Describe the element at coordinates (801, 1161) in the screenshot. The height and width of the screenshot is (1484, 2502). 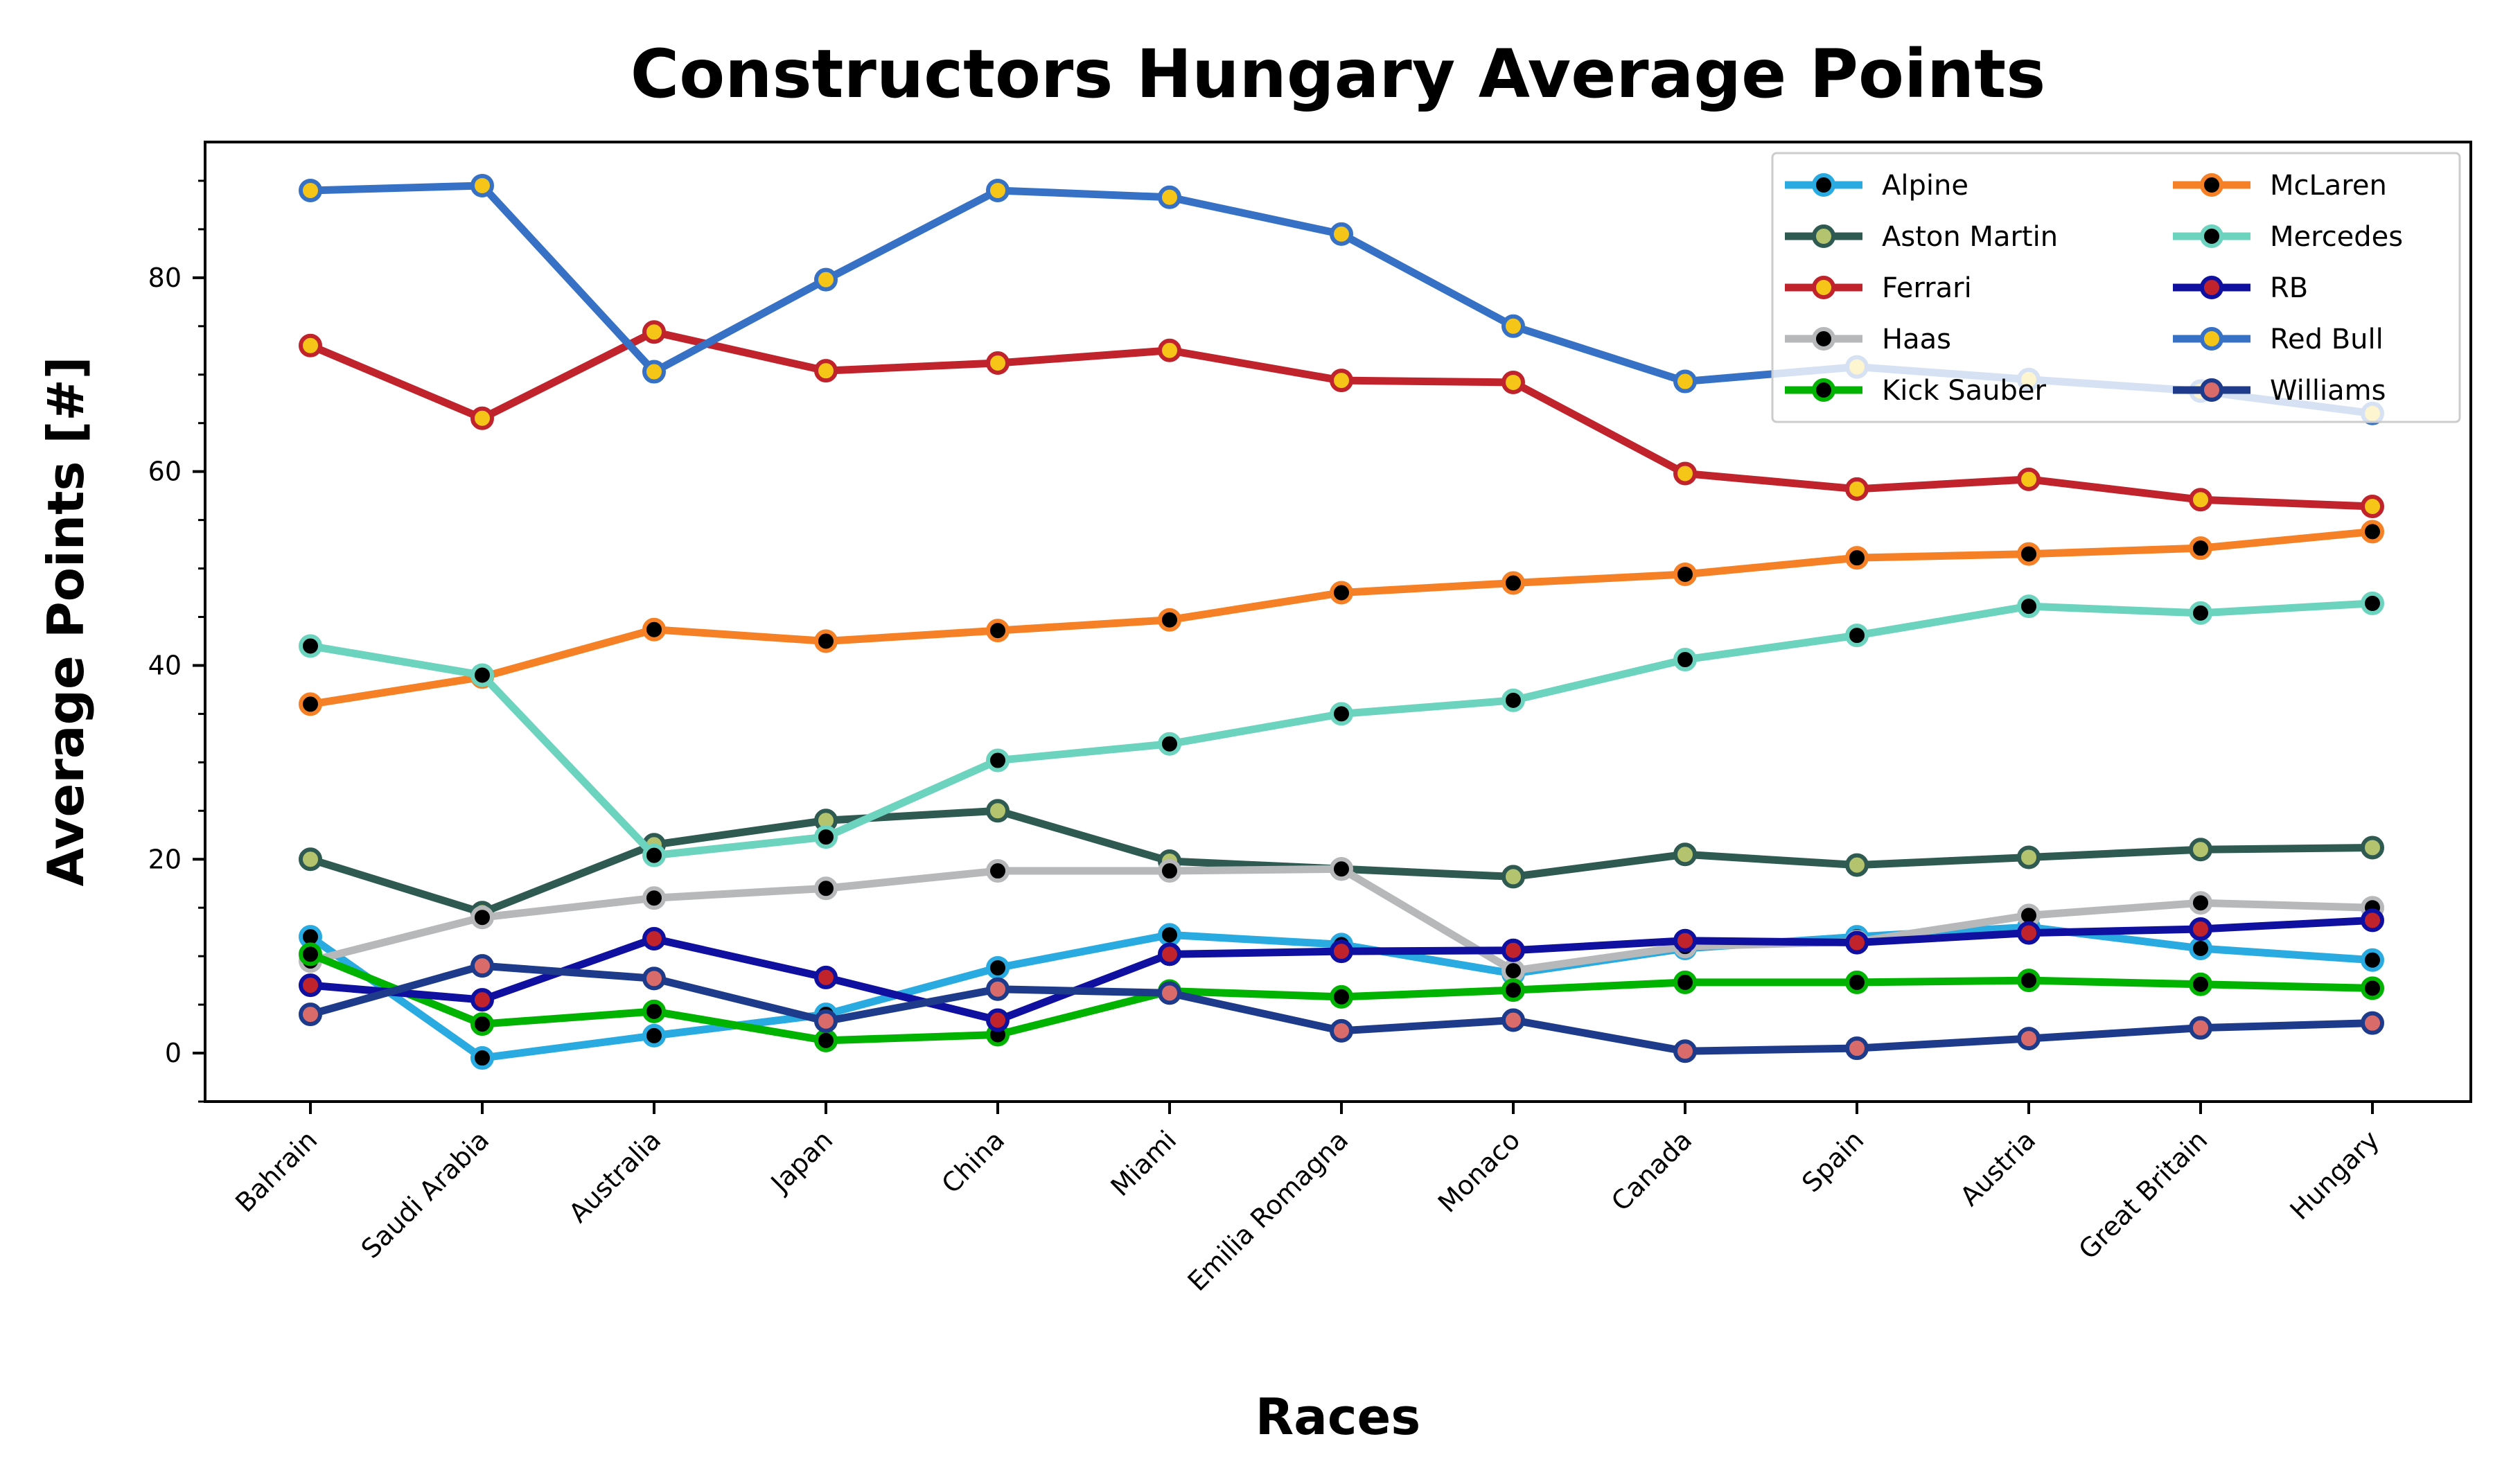
I see `x-tick-label: Japan` at that location.